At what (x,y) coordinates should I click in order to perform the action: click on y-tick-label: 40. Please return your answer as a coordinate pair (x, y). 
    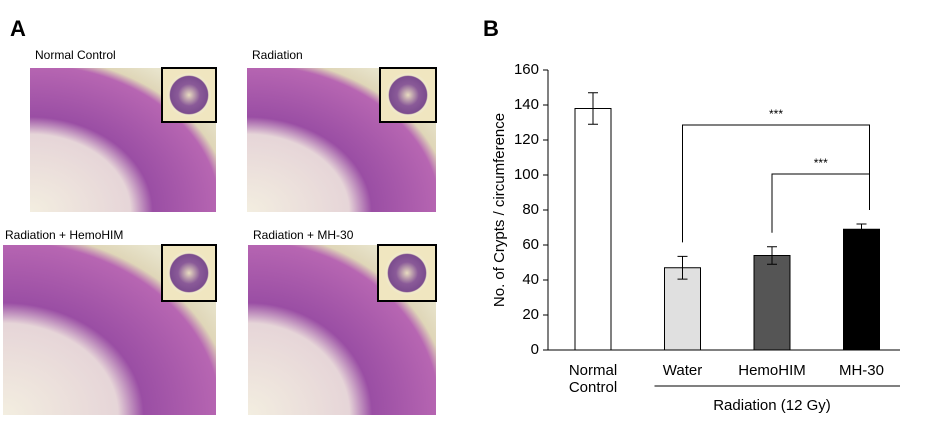
    Looking at the image, I should click on (530, 279).